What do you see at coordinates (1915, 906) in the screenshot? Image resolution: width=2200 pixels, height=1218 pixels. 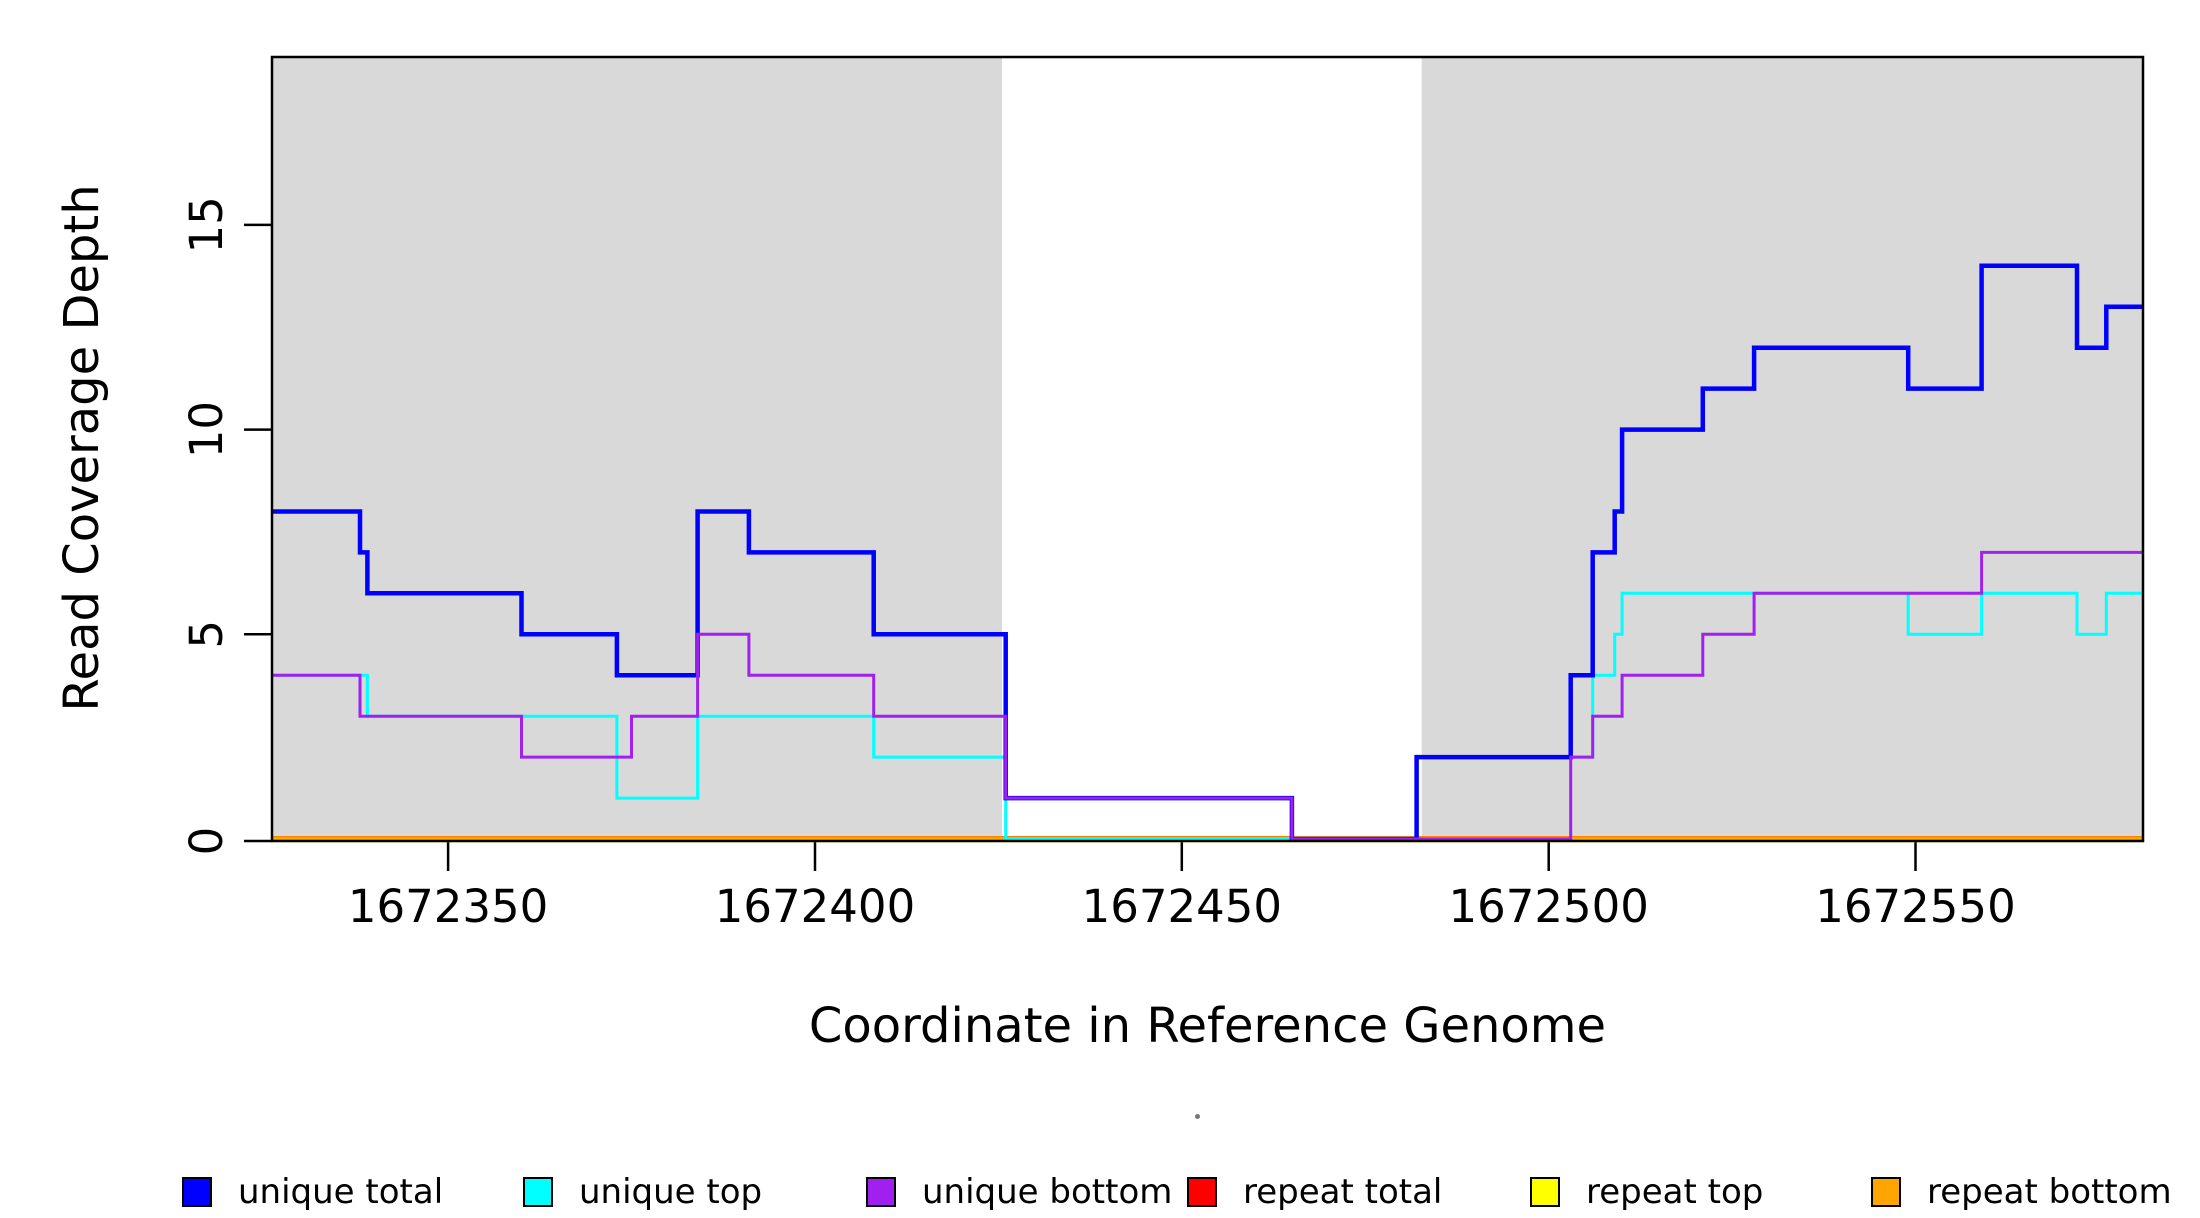 I see `x-tick-label: 1672550` at bounding box center [1915, 906].